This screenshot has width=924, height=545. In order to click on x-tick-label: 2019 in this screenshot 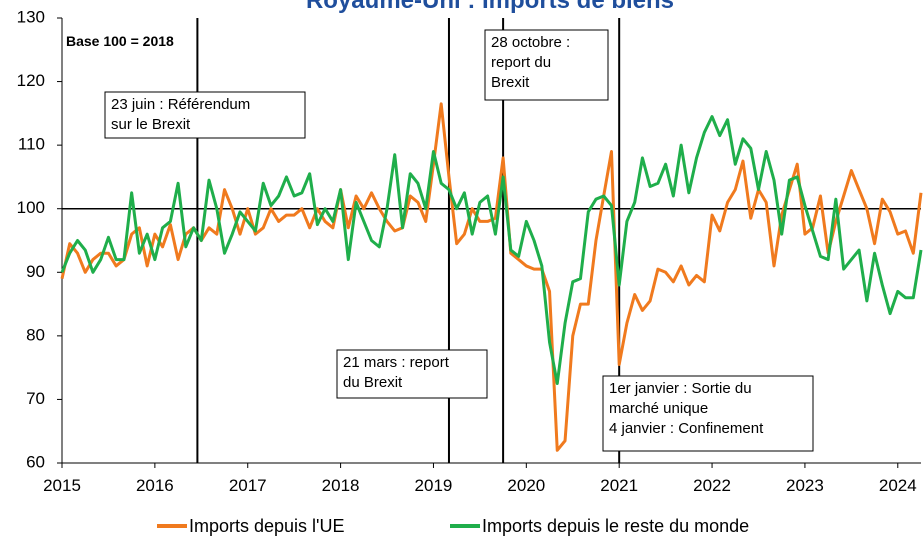, I will do `click(434, 485)`.